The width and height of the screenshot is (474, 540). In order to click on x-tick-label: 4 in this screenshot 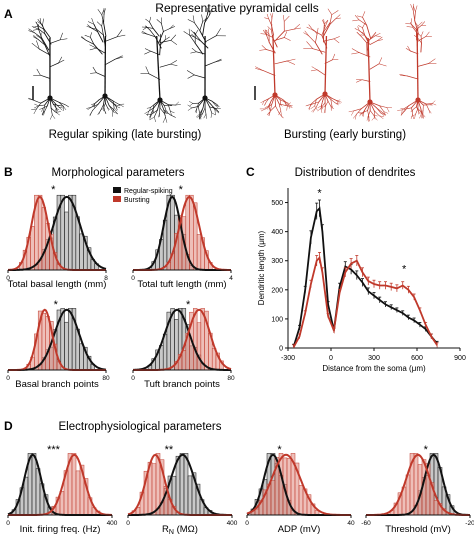, I will do `click(231, 278)`.